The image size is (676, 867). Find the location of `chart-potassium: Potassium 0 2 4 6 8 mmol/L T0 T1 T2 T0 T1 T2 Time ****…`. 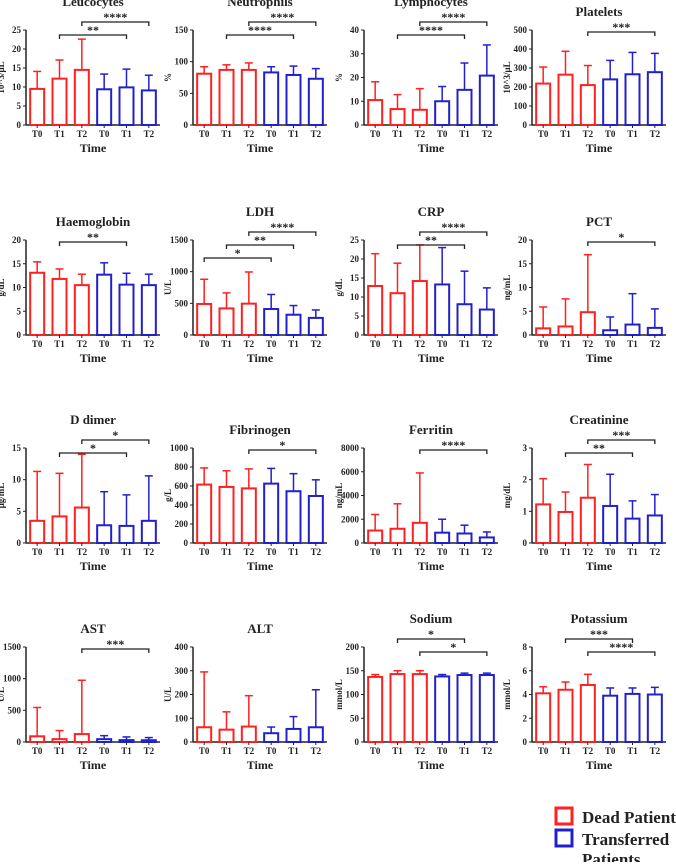

chart-potassium: Potassium 0 2 4 6 8 mmol/L T0 T1 T2 T0 T1 T2 Time ****… is located at coordinates (584, 691).